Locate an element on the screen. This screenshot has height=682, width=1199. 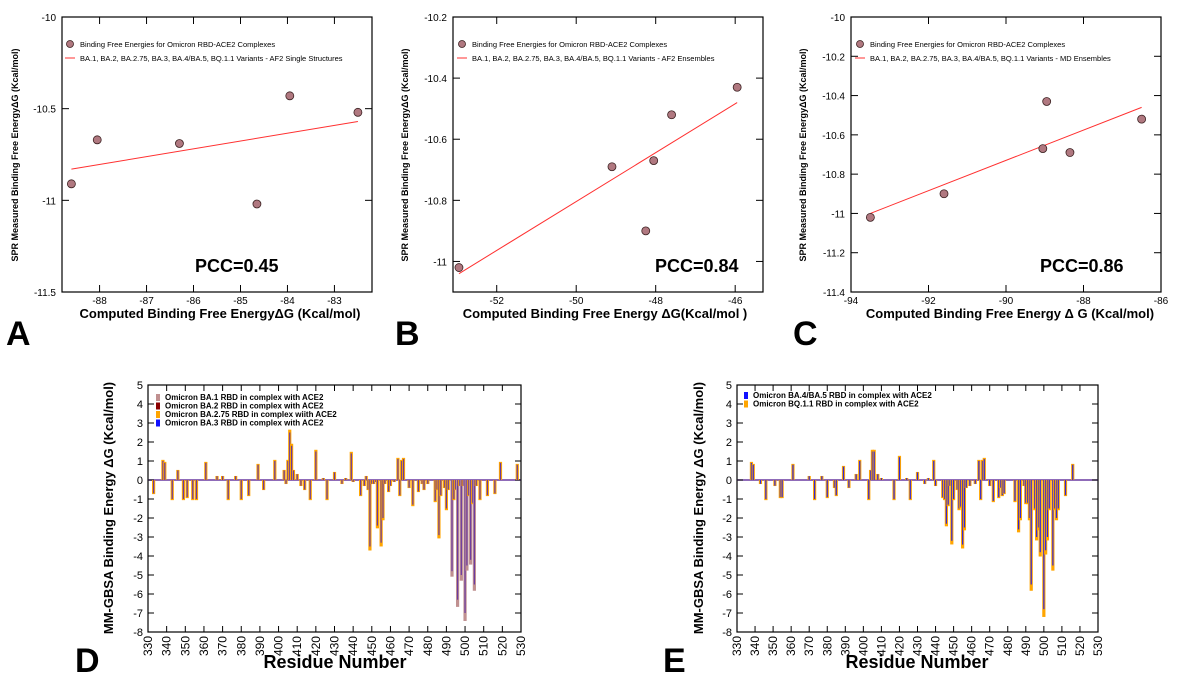
x-tick-label: 510 is located at coordinates (1062, 646).